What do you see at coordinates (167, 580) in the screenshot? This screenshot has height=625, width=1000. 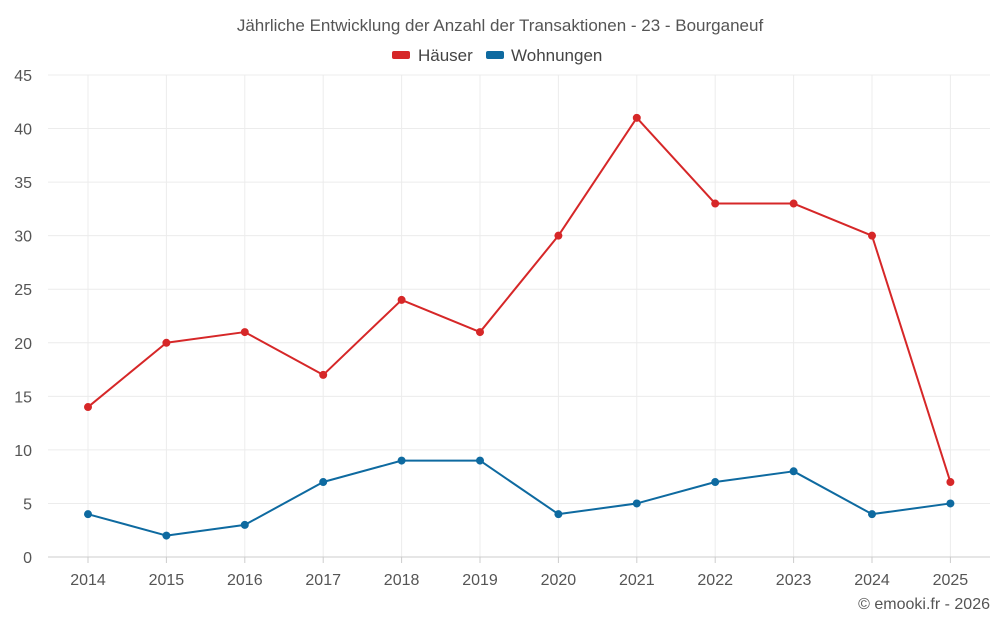 I see `x-tick-label: 2015` at bounding box center [167, 580].